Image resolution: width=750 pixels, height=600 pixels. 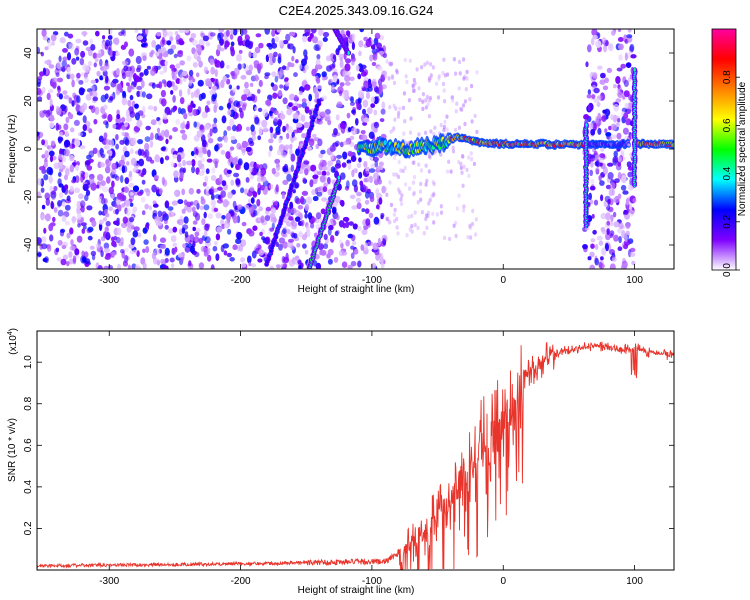 I want to click on snr-x-tick-label: -200, so click(x=241, y=581).